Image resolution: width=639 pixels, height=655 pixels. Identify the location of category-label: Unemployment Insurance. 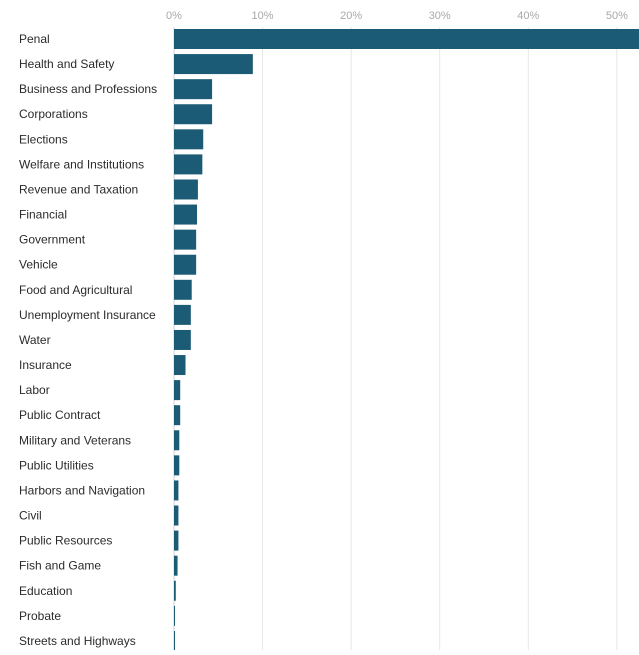
(87, 315).